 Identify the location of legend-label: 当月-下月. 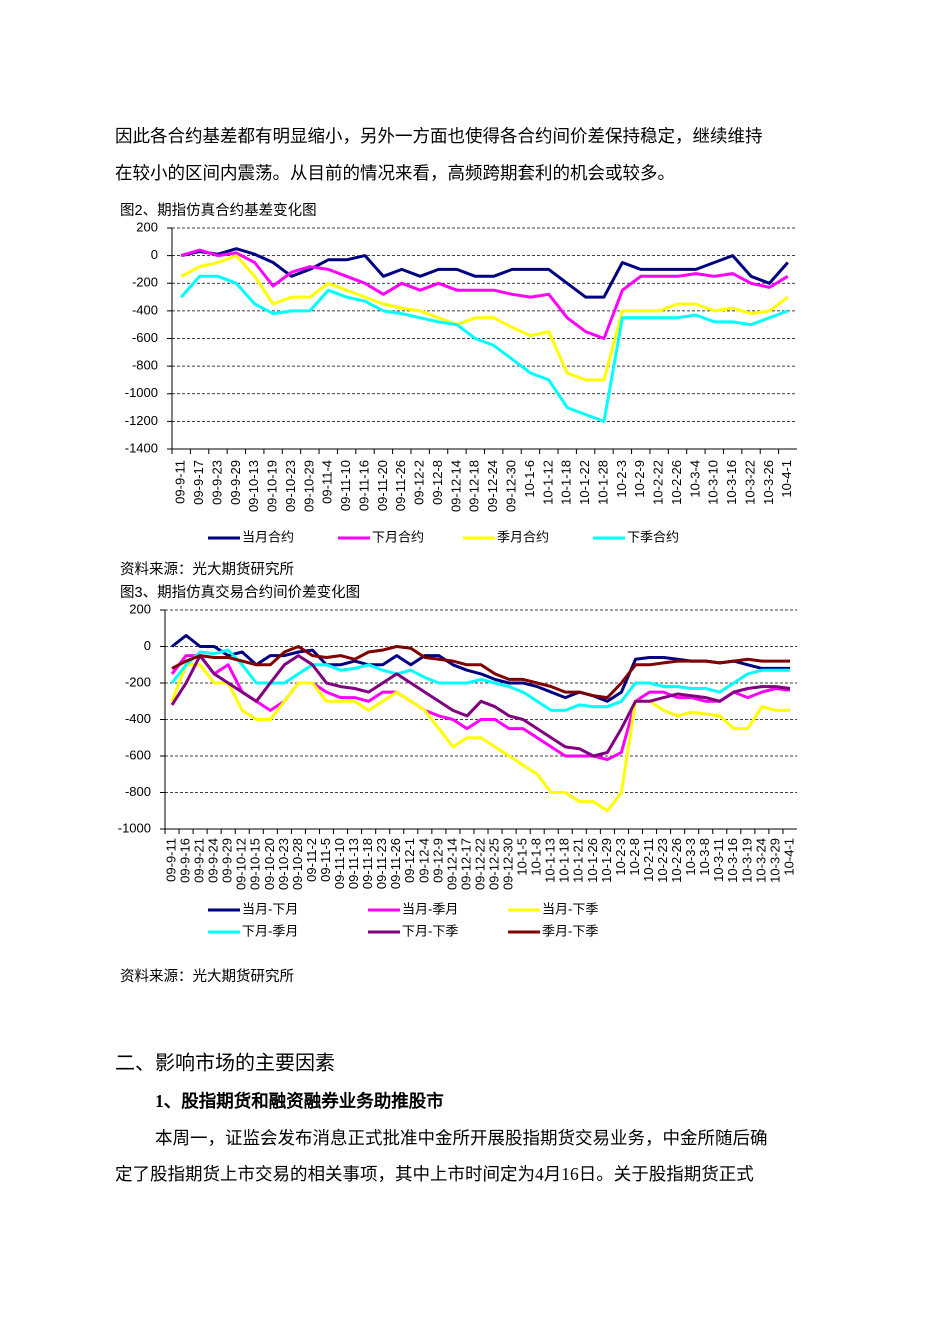
(270, 908).